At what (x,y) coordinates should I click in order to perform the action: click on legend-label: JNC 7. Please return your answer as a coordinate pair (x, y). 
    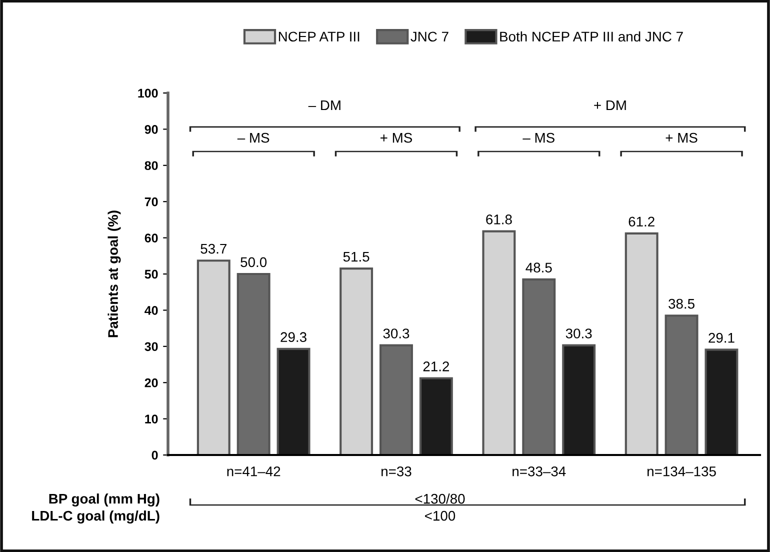
    Looking at the image, I should click on (429, 37).